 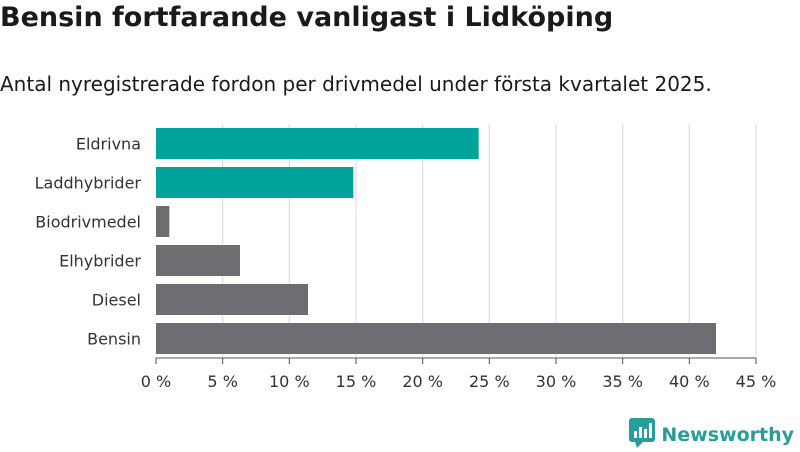 I want to click on category-label-5: Bensin, so click(x=114, y=339).